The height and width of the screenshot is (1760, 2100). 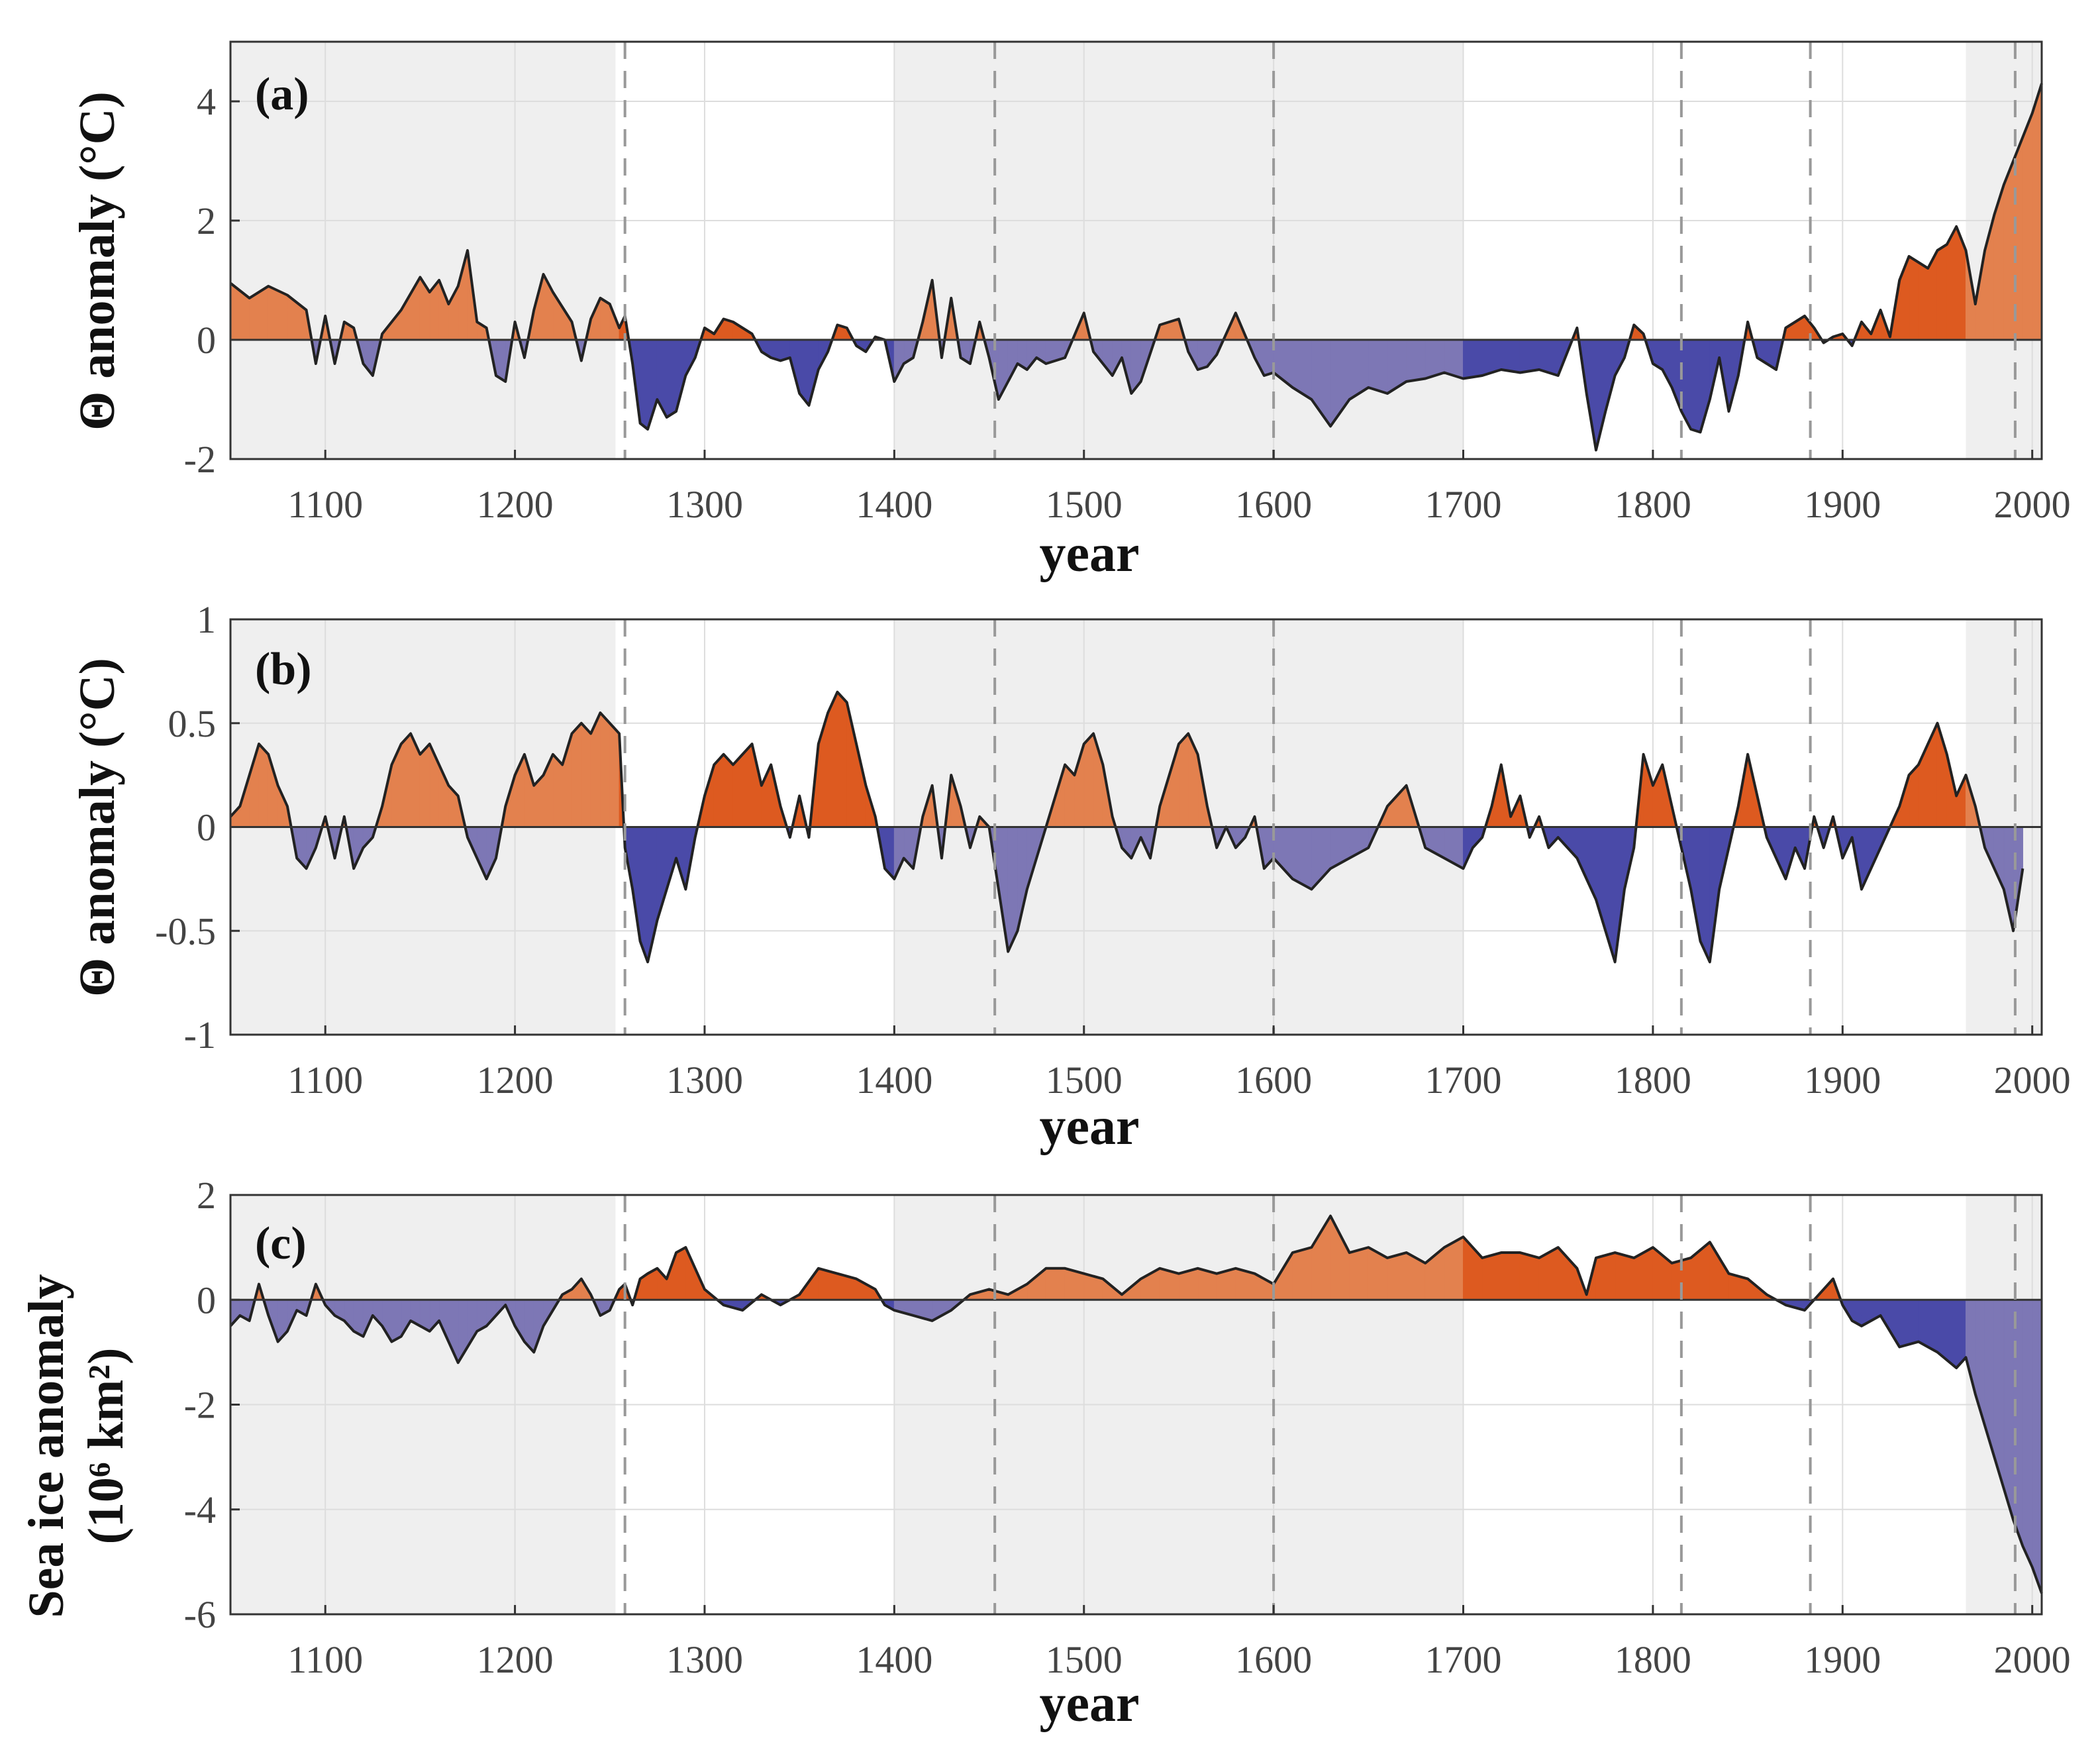 I want to click on x-tick-label-a-1300: 1300, so click(x=705, y=505).